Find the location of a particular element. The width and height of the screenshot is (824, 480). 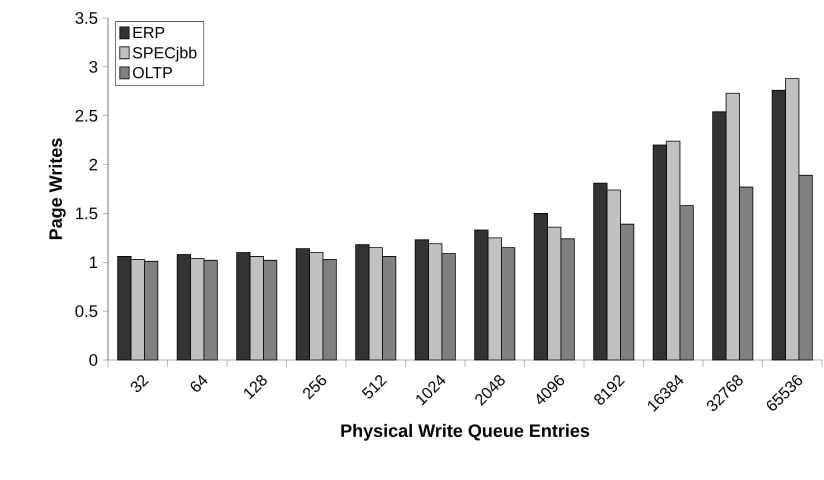

y-tick-label: 3 is located at coordinates (93, 66).